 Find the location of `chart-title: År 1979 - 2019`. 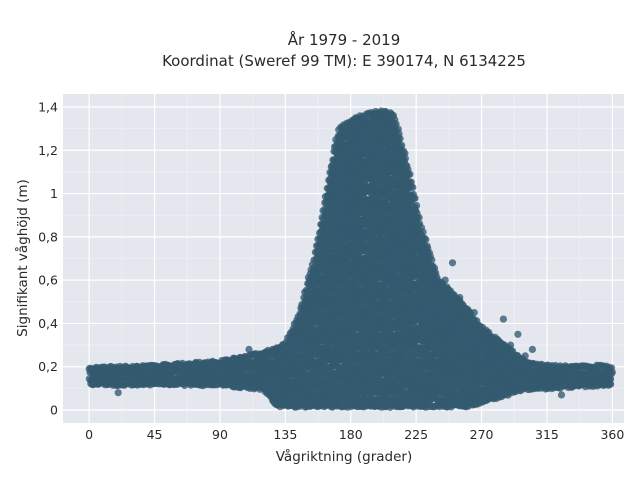

chart-title: År 1979 - 2019 is located at coordinates (344, 39).